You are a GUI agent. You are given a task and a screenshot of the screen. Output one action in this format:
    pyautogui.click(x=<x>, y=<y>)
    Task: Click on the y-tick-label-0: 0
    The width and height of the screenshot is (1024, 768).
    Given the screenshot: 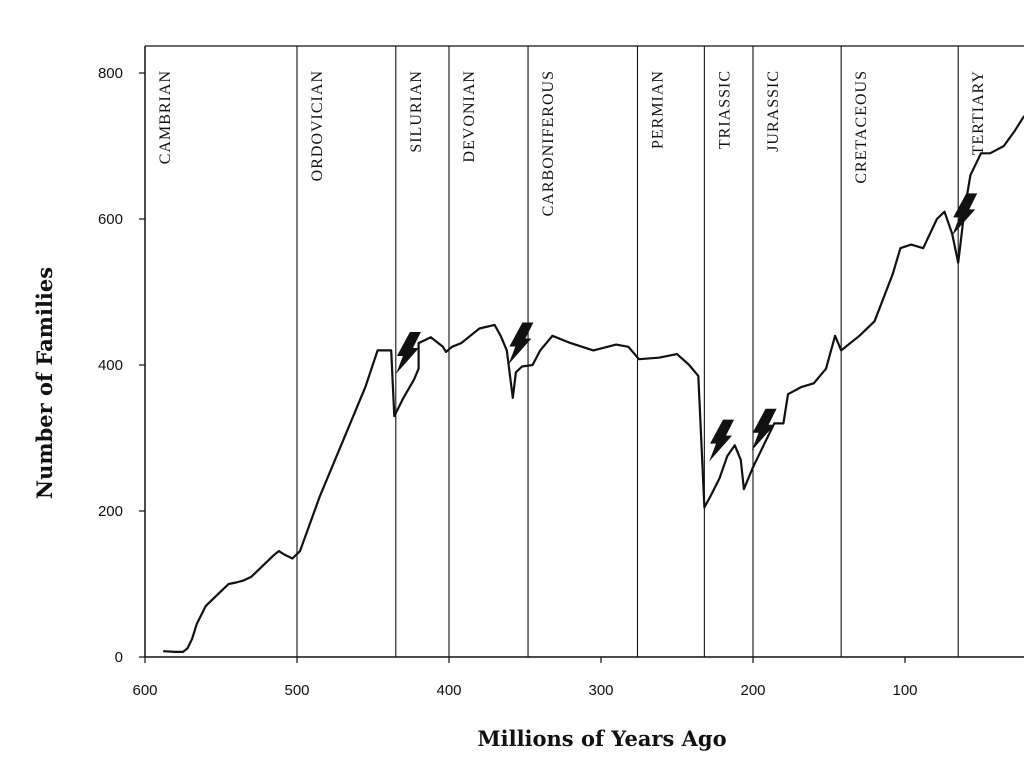 What is the action you would take?
    pyautogui.click(x=119, y=657)
    